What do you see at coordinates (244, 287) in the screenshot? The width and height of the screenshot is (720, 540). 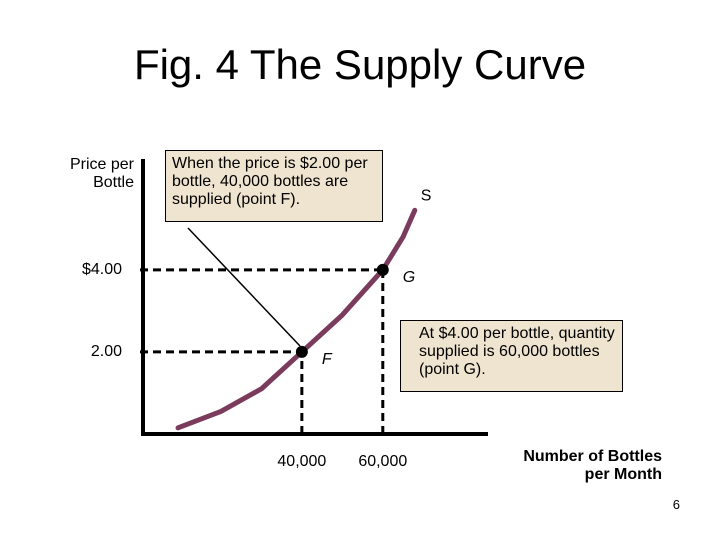 I see `pointer-line` at bounding box center [244, 287].